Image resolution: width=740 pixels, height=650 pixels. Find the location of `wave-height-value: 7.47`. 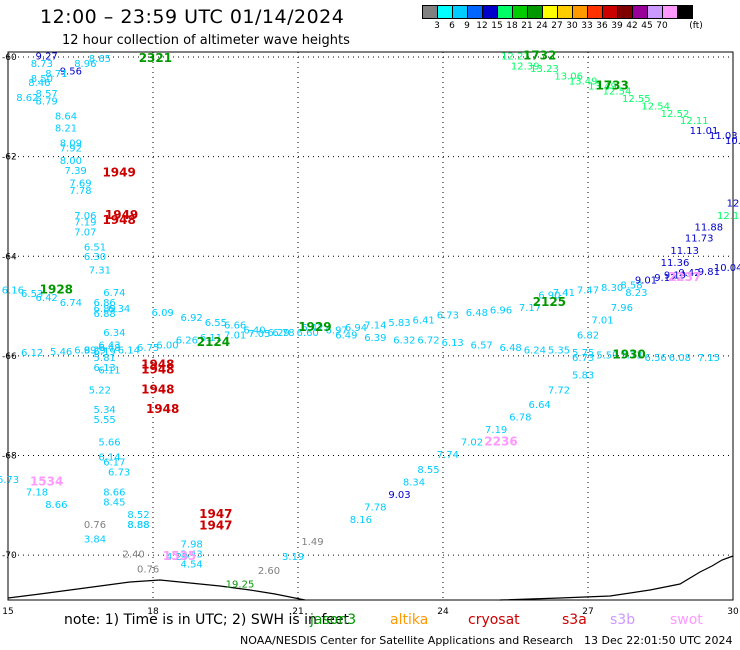

wave-height-value: 7.47 is located at coordinates (588, 291).